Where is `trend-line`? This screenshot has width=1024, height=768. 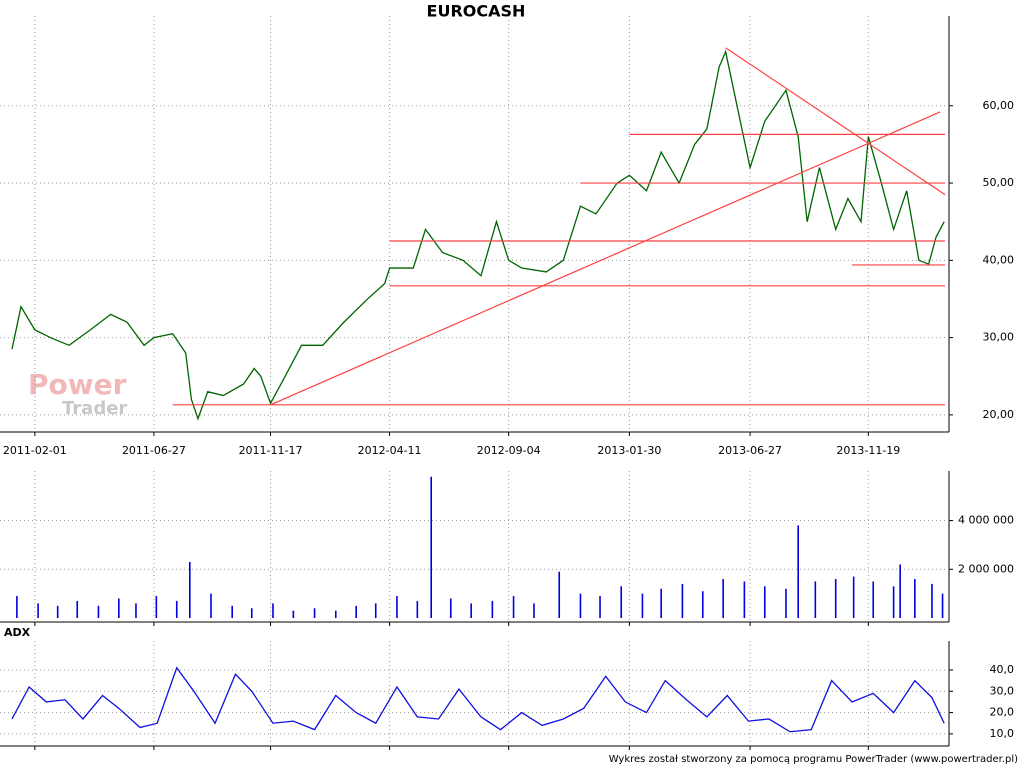
trend-line is located at coordinates (835, 121).